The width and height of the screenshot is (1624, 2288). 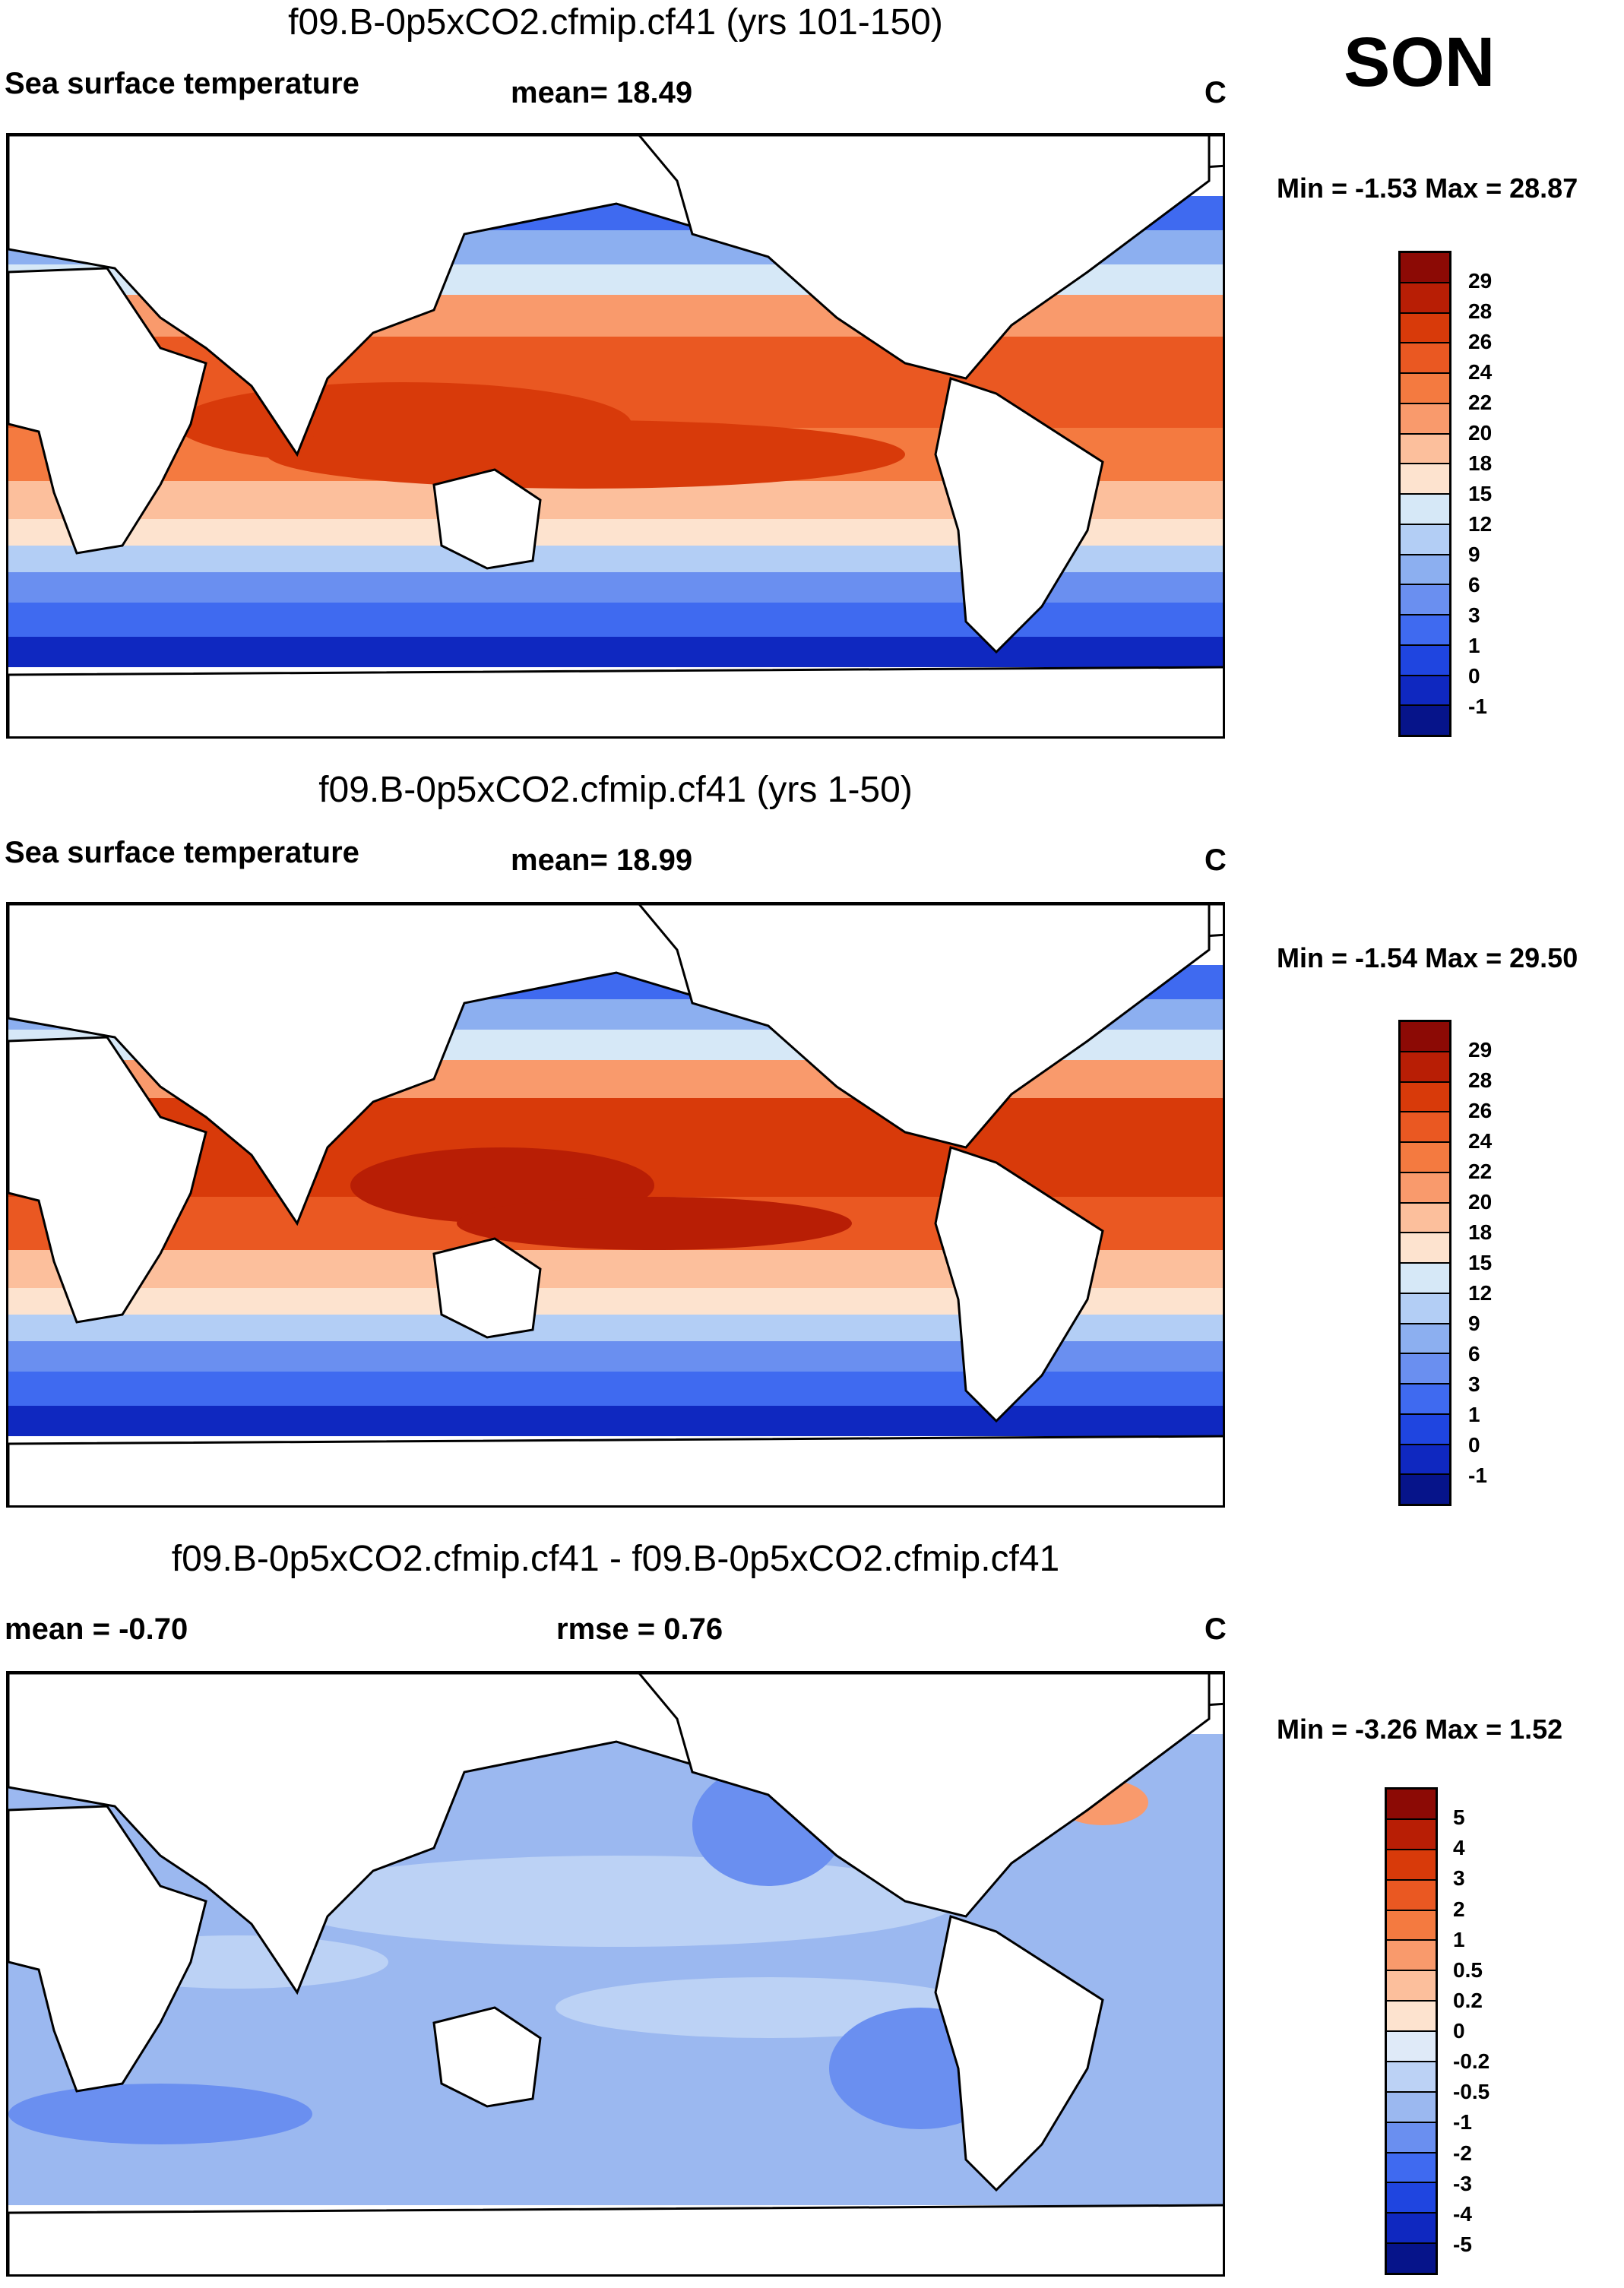 What do you see at coordinates (1428, 188) in the screenshot?
I see `panel-1-minmax: Min = -1.53 Max = 28.87` at bounding box center [1428, 188].